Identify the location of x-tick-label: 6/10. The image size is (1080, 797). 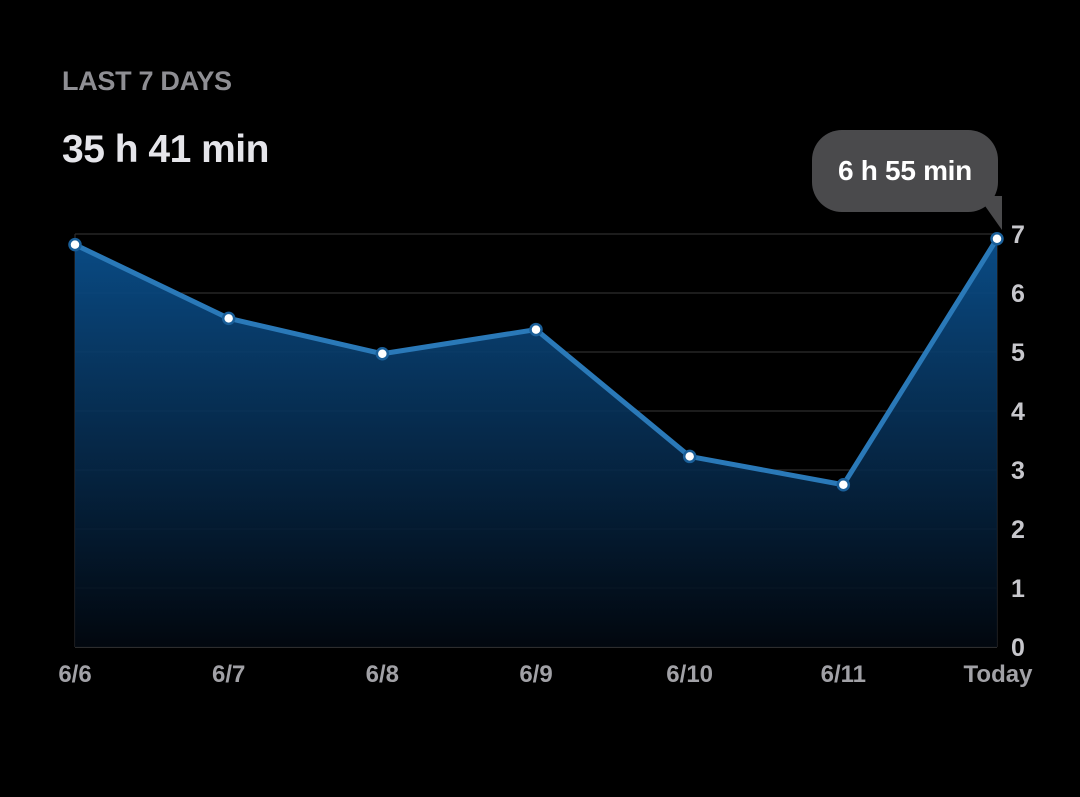
(689, 674).